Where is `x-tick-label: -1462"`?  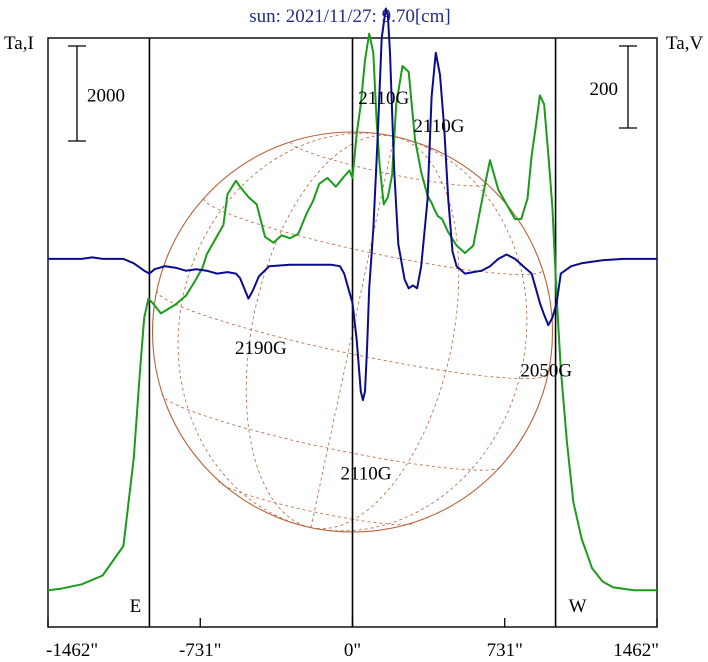 x-tick-label: -1462" is located at coordinates (72, 650).